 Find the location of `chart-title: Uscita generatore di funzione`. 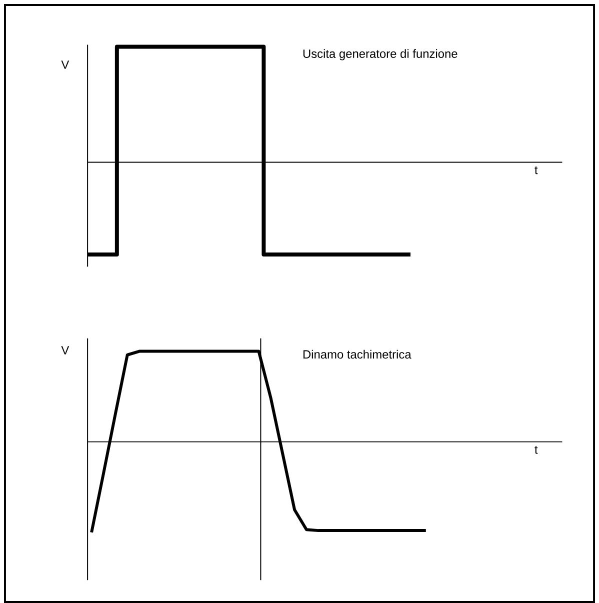

chart-title: Uscita generatore di funzione is located at coordinates (380, 54).